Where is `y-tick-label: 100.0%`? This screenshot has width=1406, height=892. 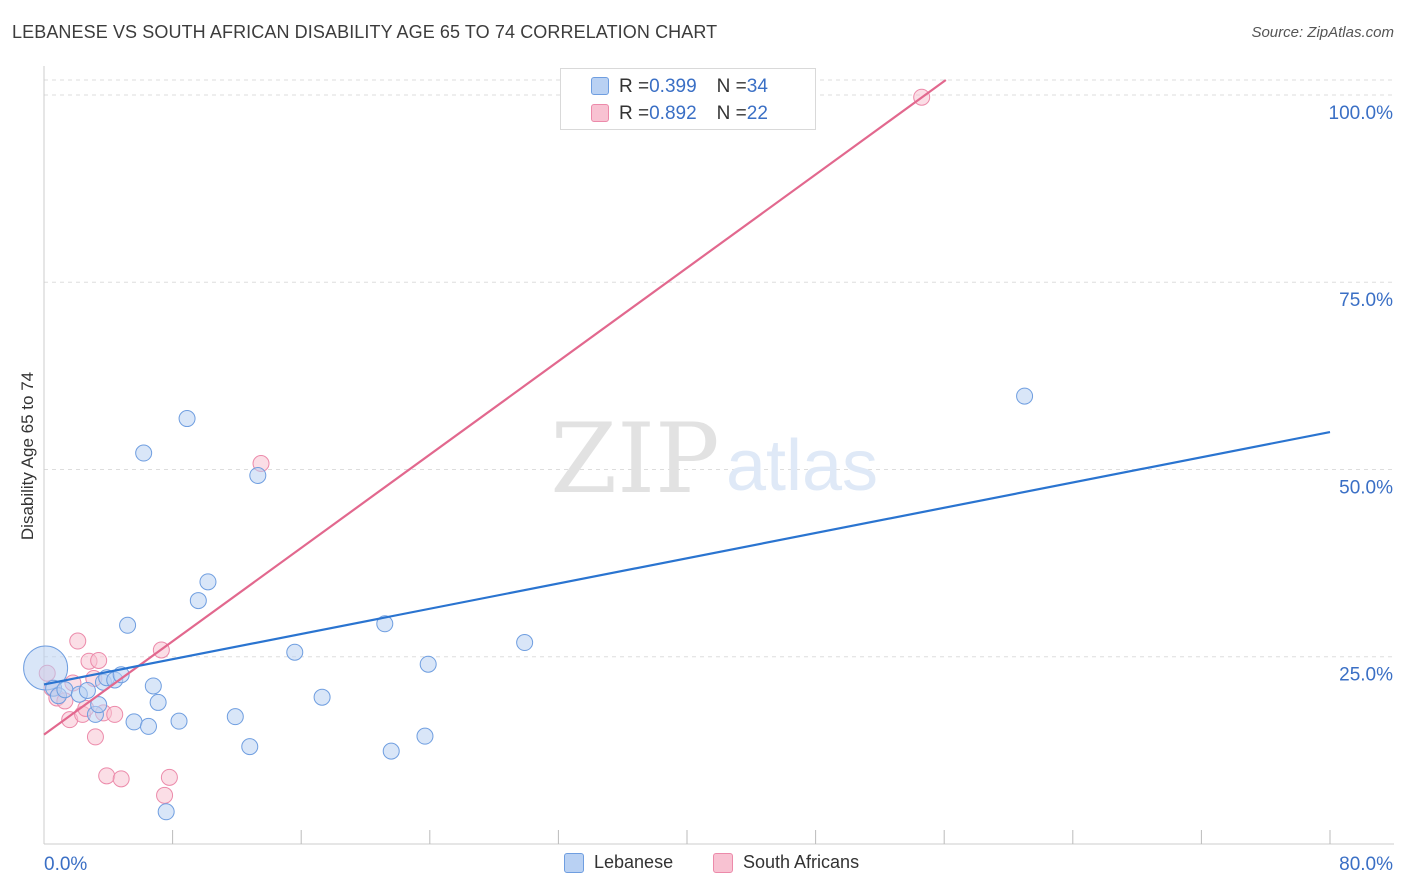
y-tick-label: 100.0% is located at coordinates (1361, 113).